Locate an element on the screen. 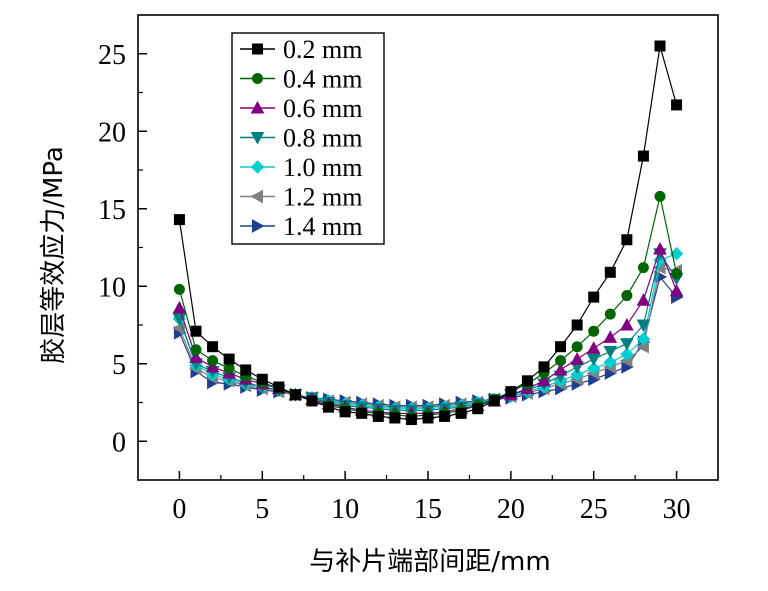 The image size is (768, 591). y-axis-title: 胶层等效应力/MPa is located at coordinates (54, 255).